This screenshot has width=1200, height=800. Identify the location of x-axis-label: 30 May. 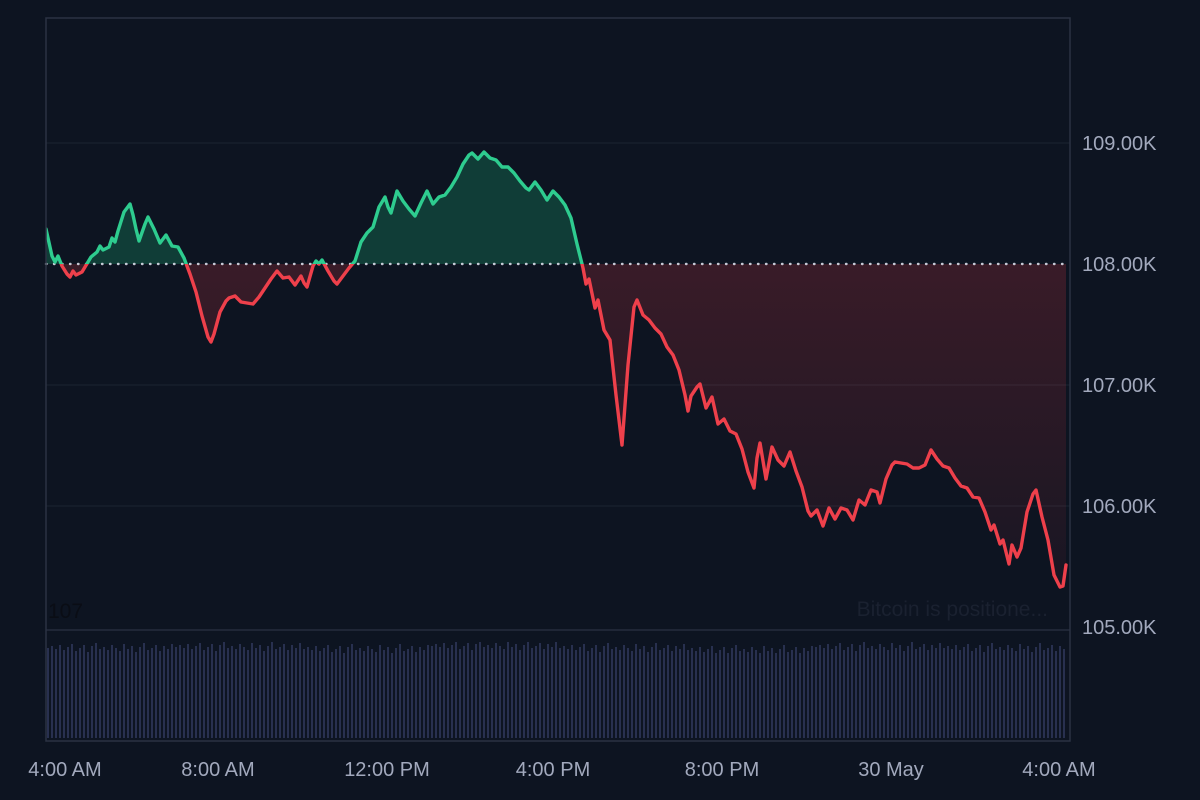
(891, 770).